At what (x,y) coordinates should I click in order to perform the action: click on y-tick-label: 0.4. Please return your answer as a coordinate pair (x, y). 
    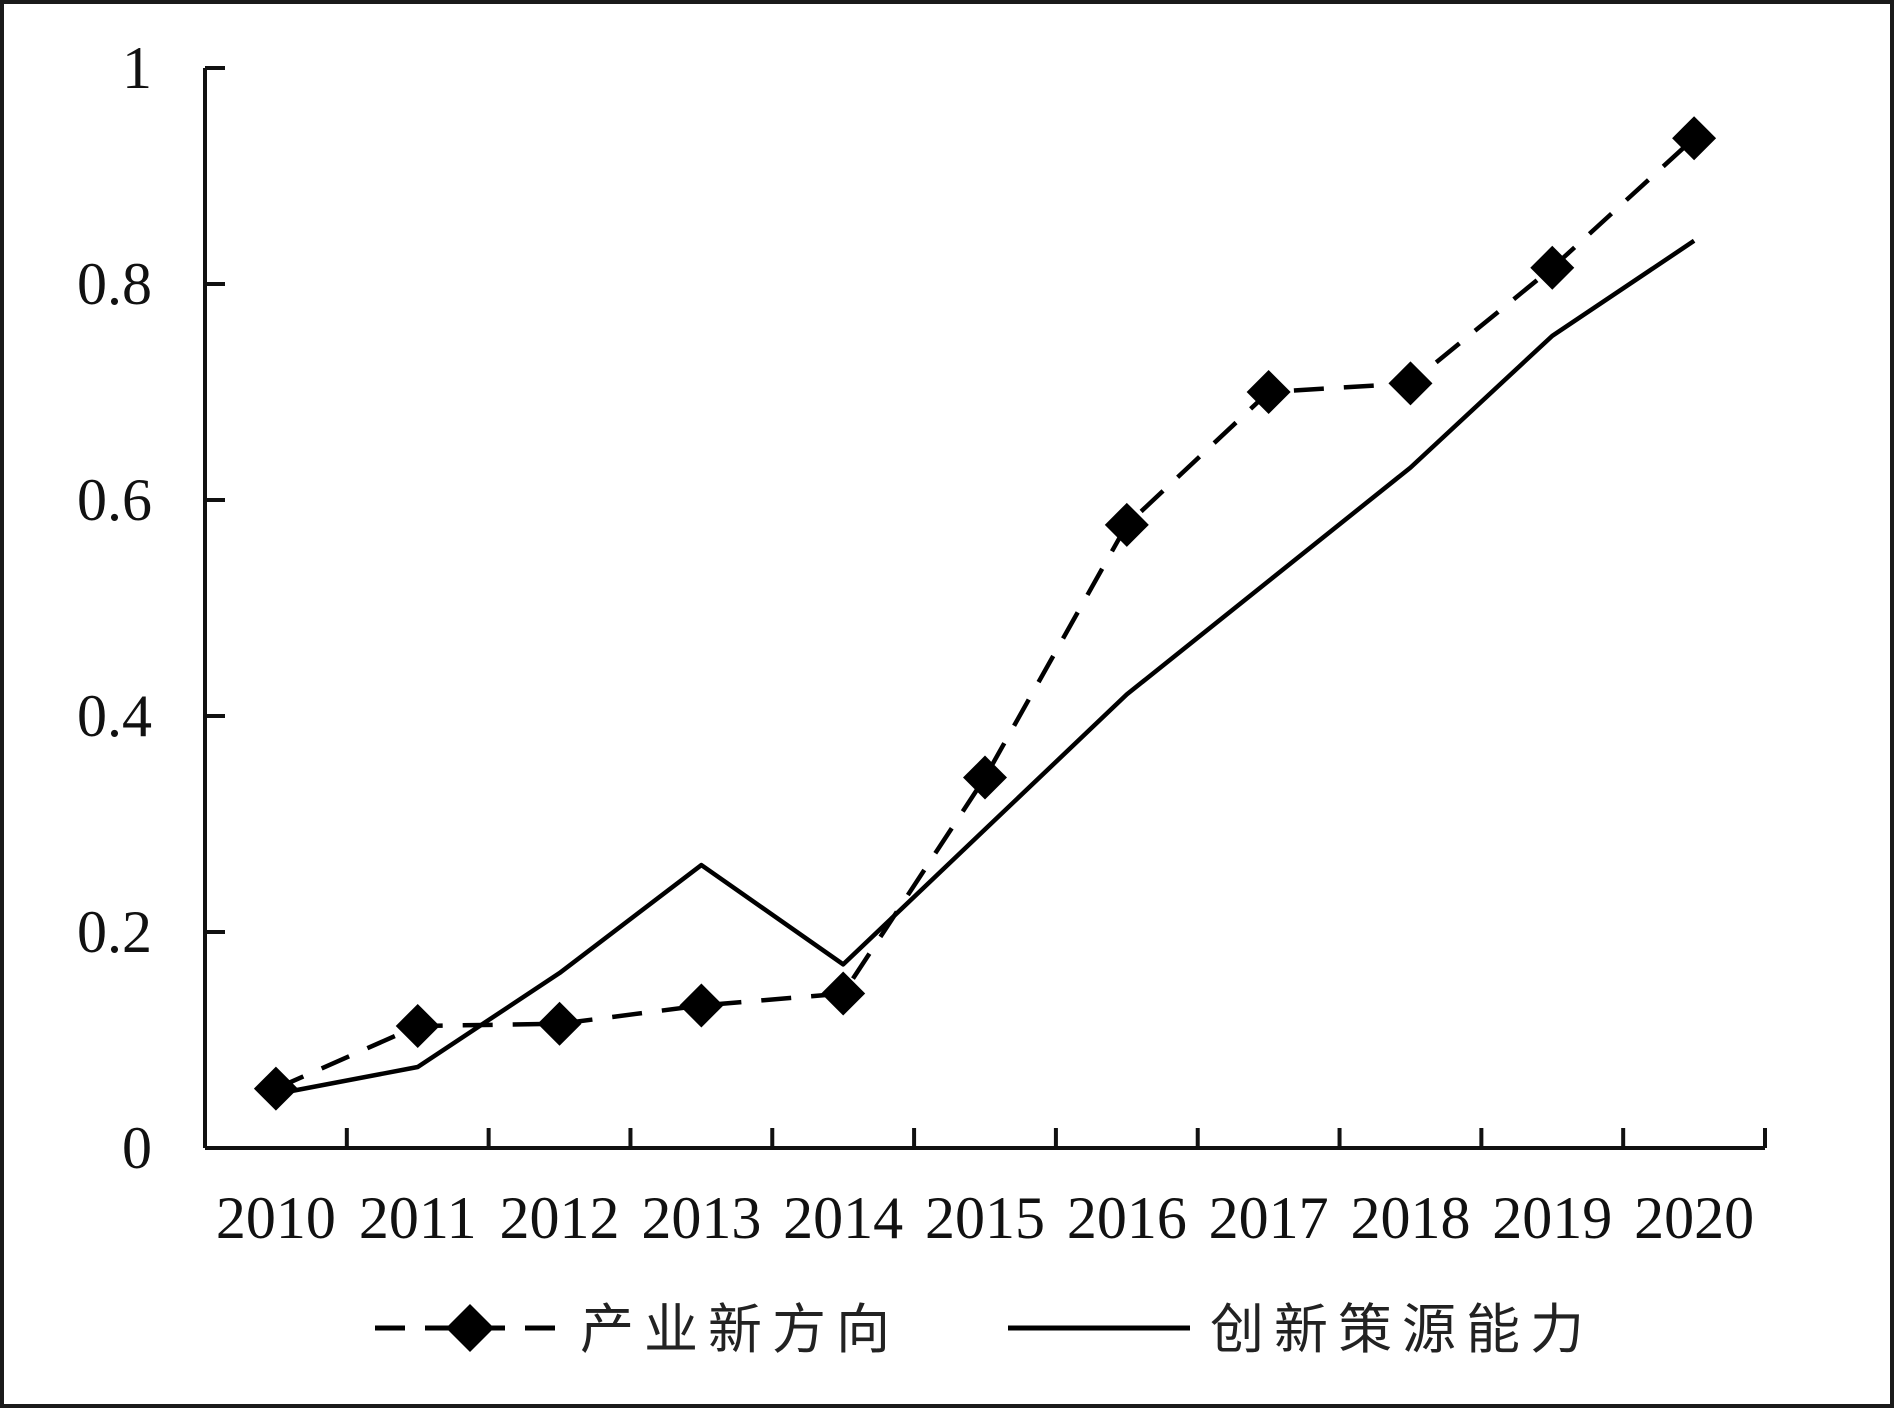
    Looking at the image, I should click on (114, 716).